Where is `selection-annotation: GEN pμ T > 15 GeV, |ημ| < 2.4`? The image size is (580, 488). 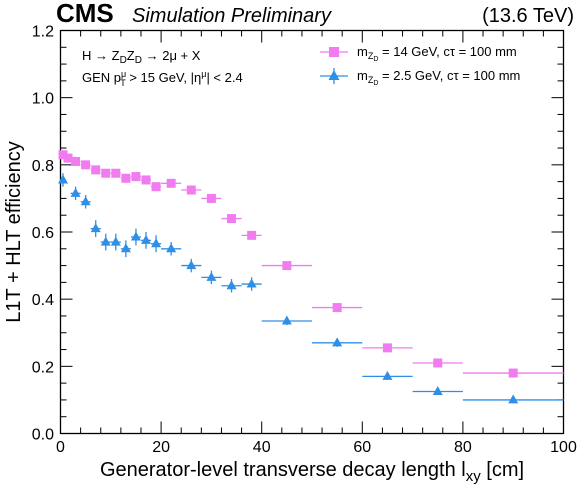
selection-annotation: GEN pμ T > 15 GeV, |ημ| < 2.4 is located at coordinates (162, 78).